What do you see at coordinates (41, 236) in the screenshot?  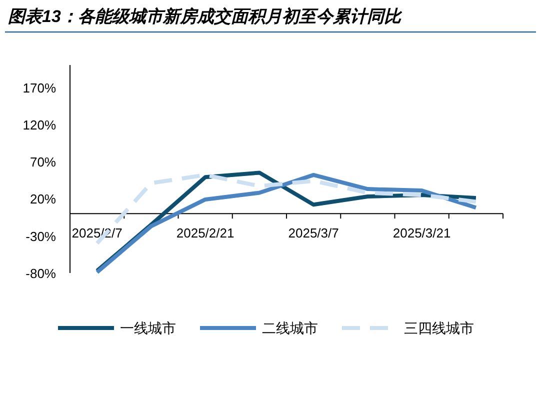 I see `y-tick-label: -30%` at bounding box center [41, 236].